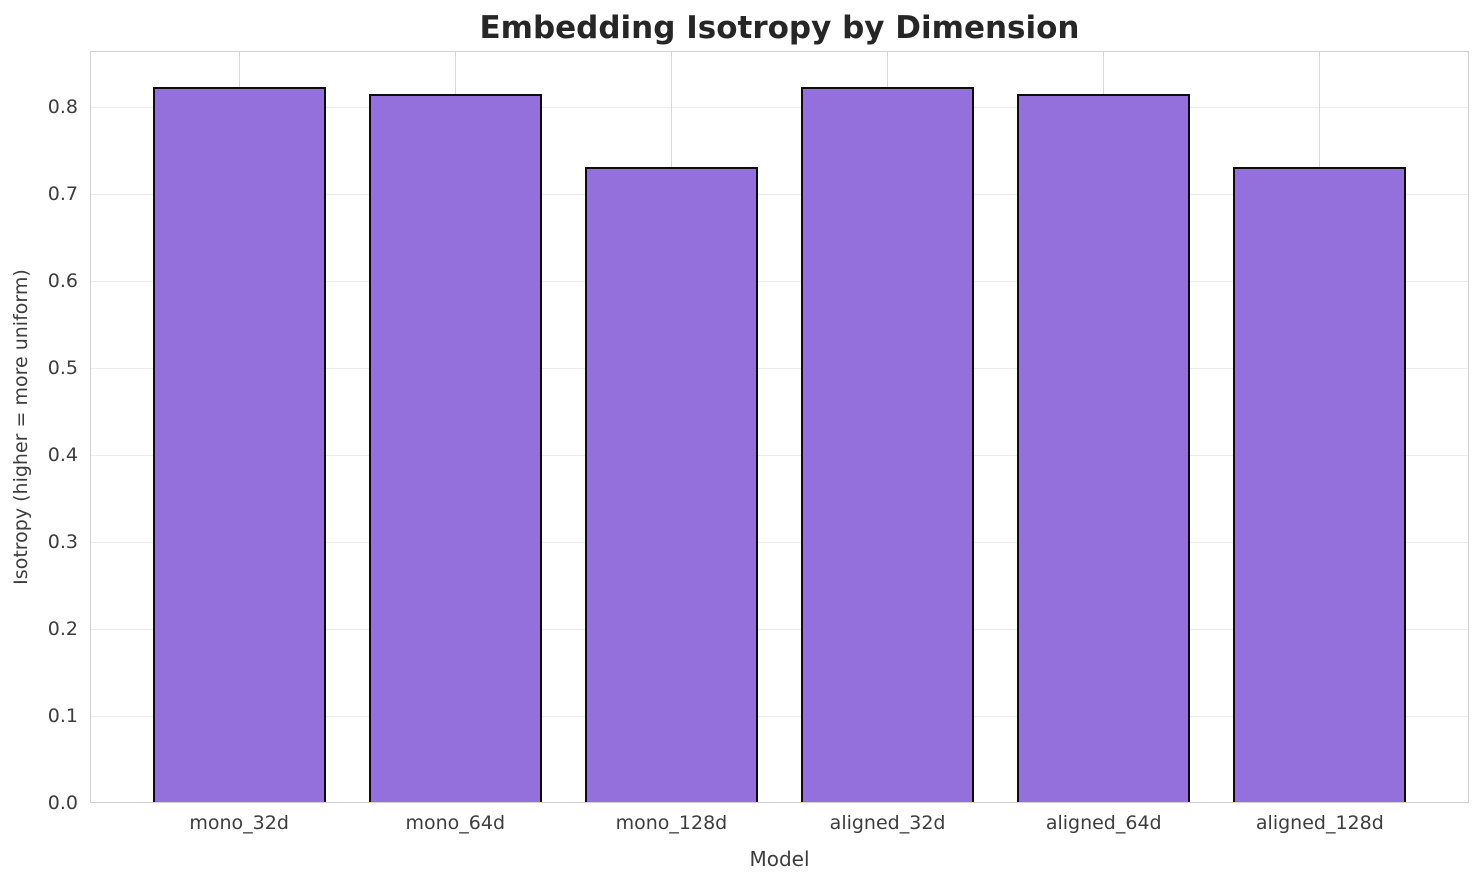 Image resolution: width=1484 pixels, height=885 pixels. I want to click on x-axis-label: Model, so click(779, 859).